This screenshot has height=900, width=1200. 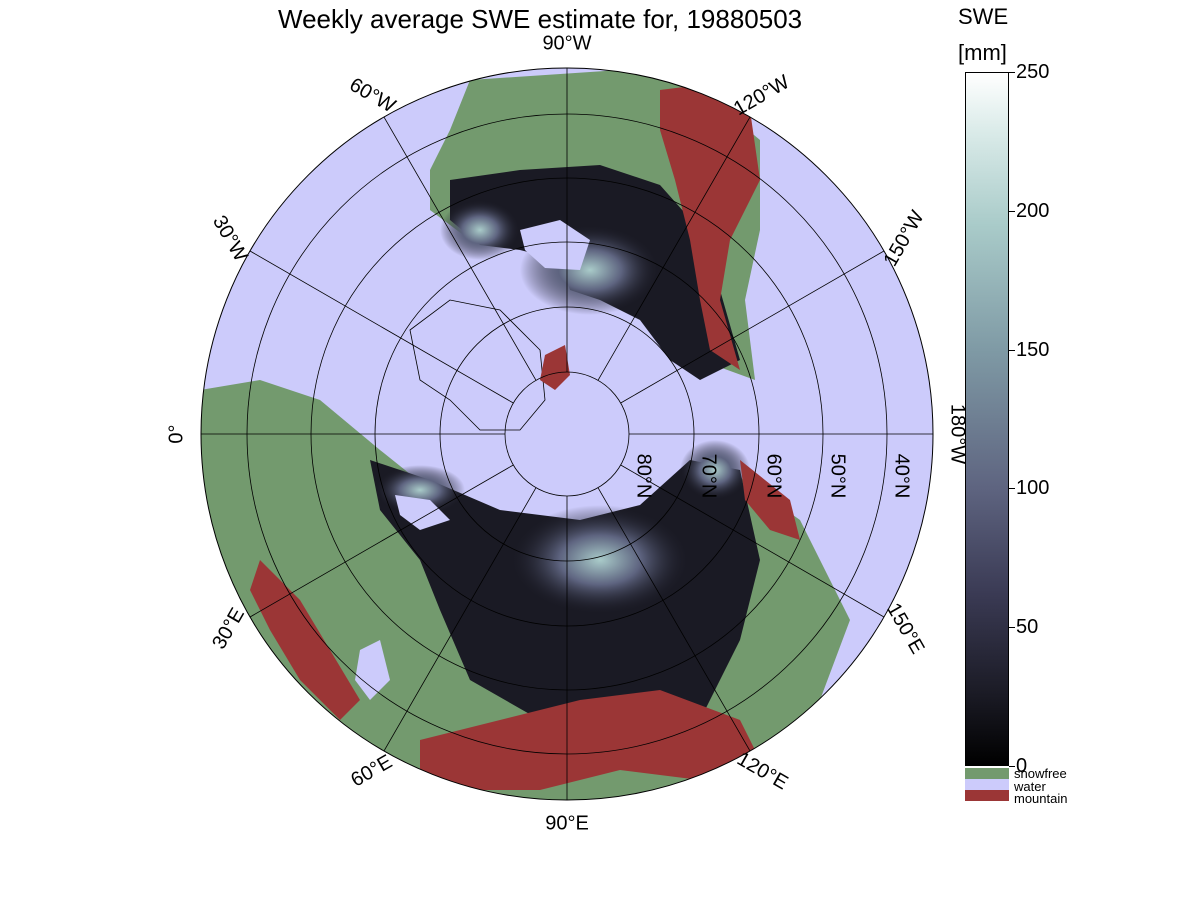 I want to click on siberia-snow-peak, so click(x=600, y=560).